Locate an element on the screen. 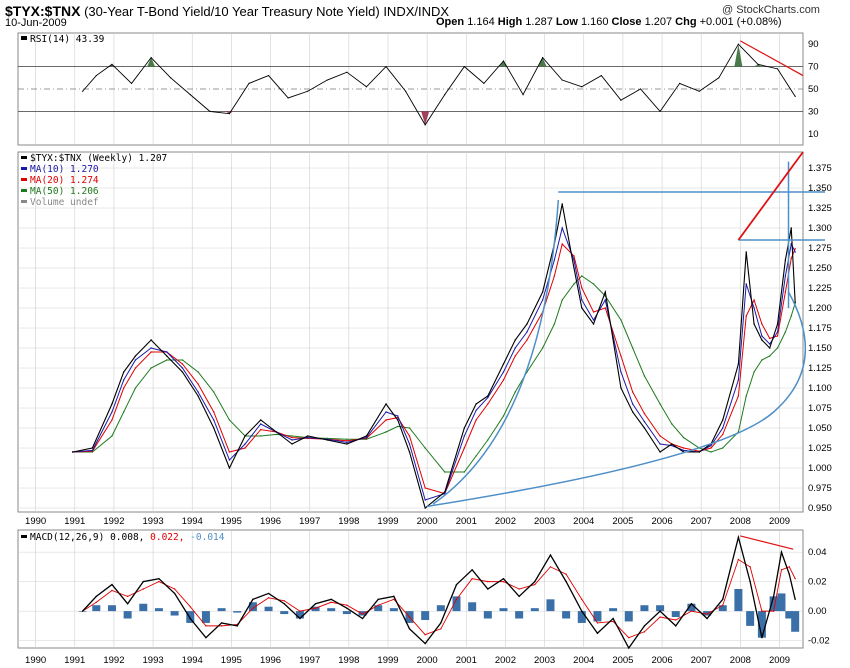 This screenshot has width=850, height=668. close-value: 1.207 is located at coordinates (658, 22).